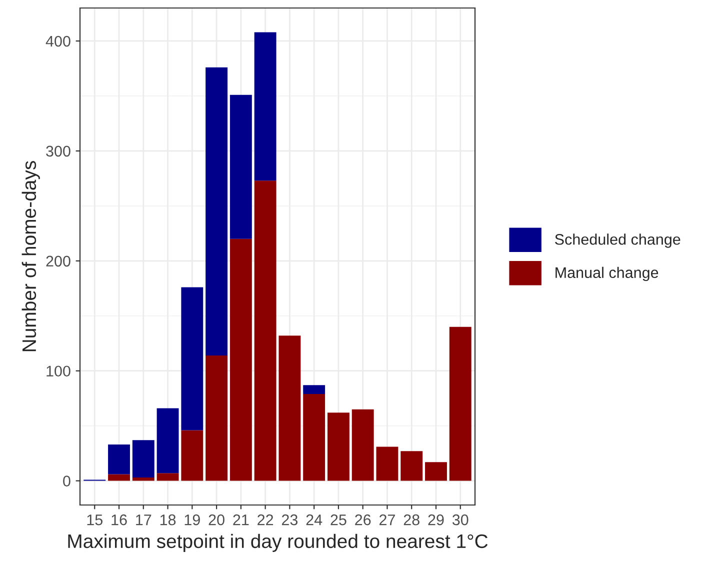 Image resolution: width=705 pixels, height=566 pixels. Describe the element at coordinates (58, 151) in the screenshot. I see `y-tick-label: 300` at that location.